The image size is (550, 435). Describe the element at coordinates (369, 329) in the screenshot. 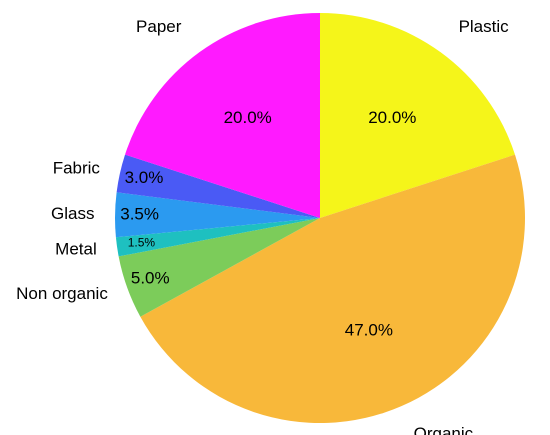

I see `value-label: 47.0%` at that location.